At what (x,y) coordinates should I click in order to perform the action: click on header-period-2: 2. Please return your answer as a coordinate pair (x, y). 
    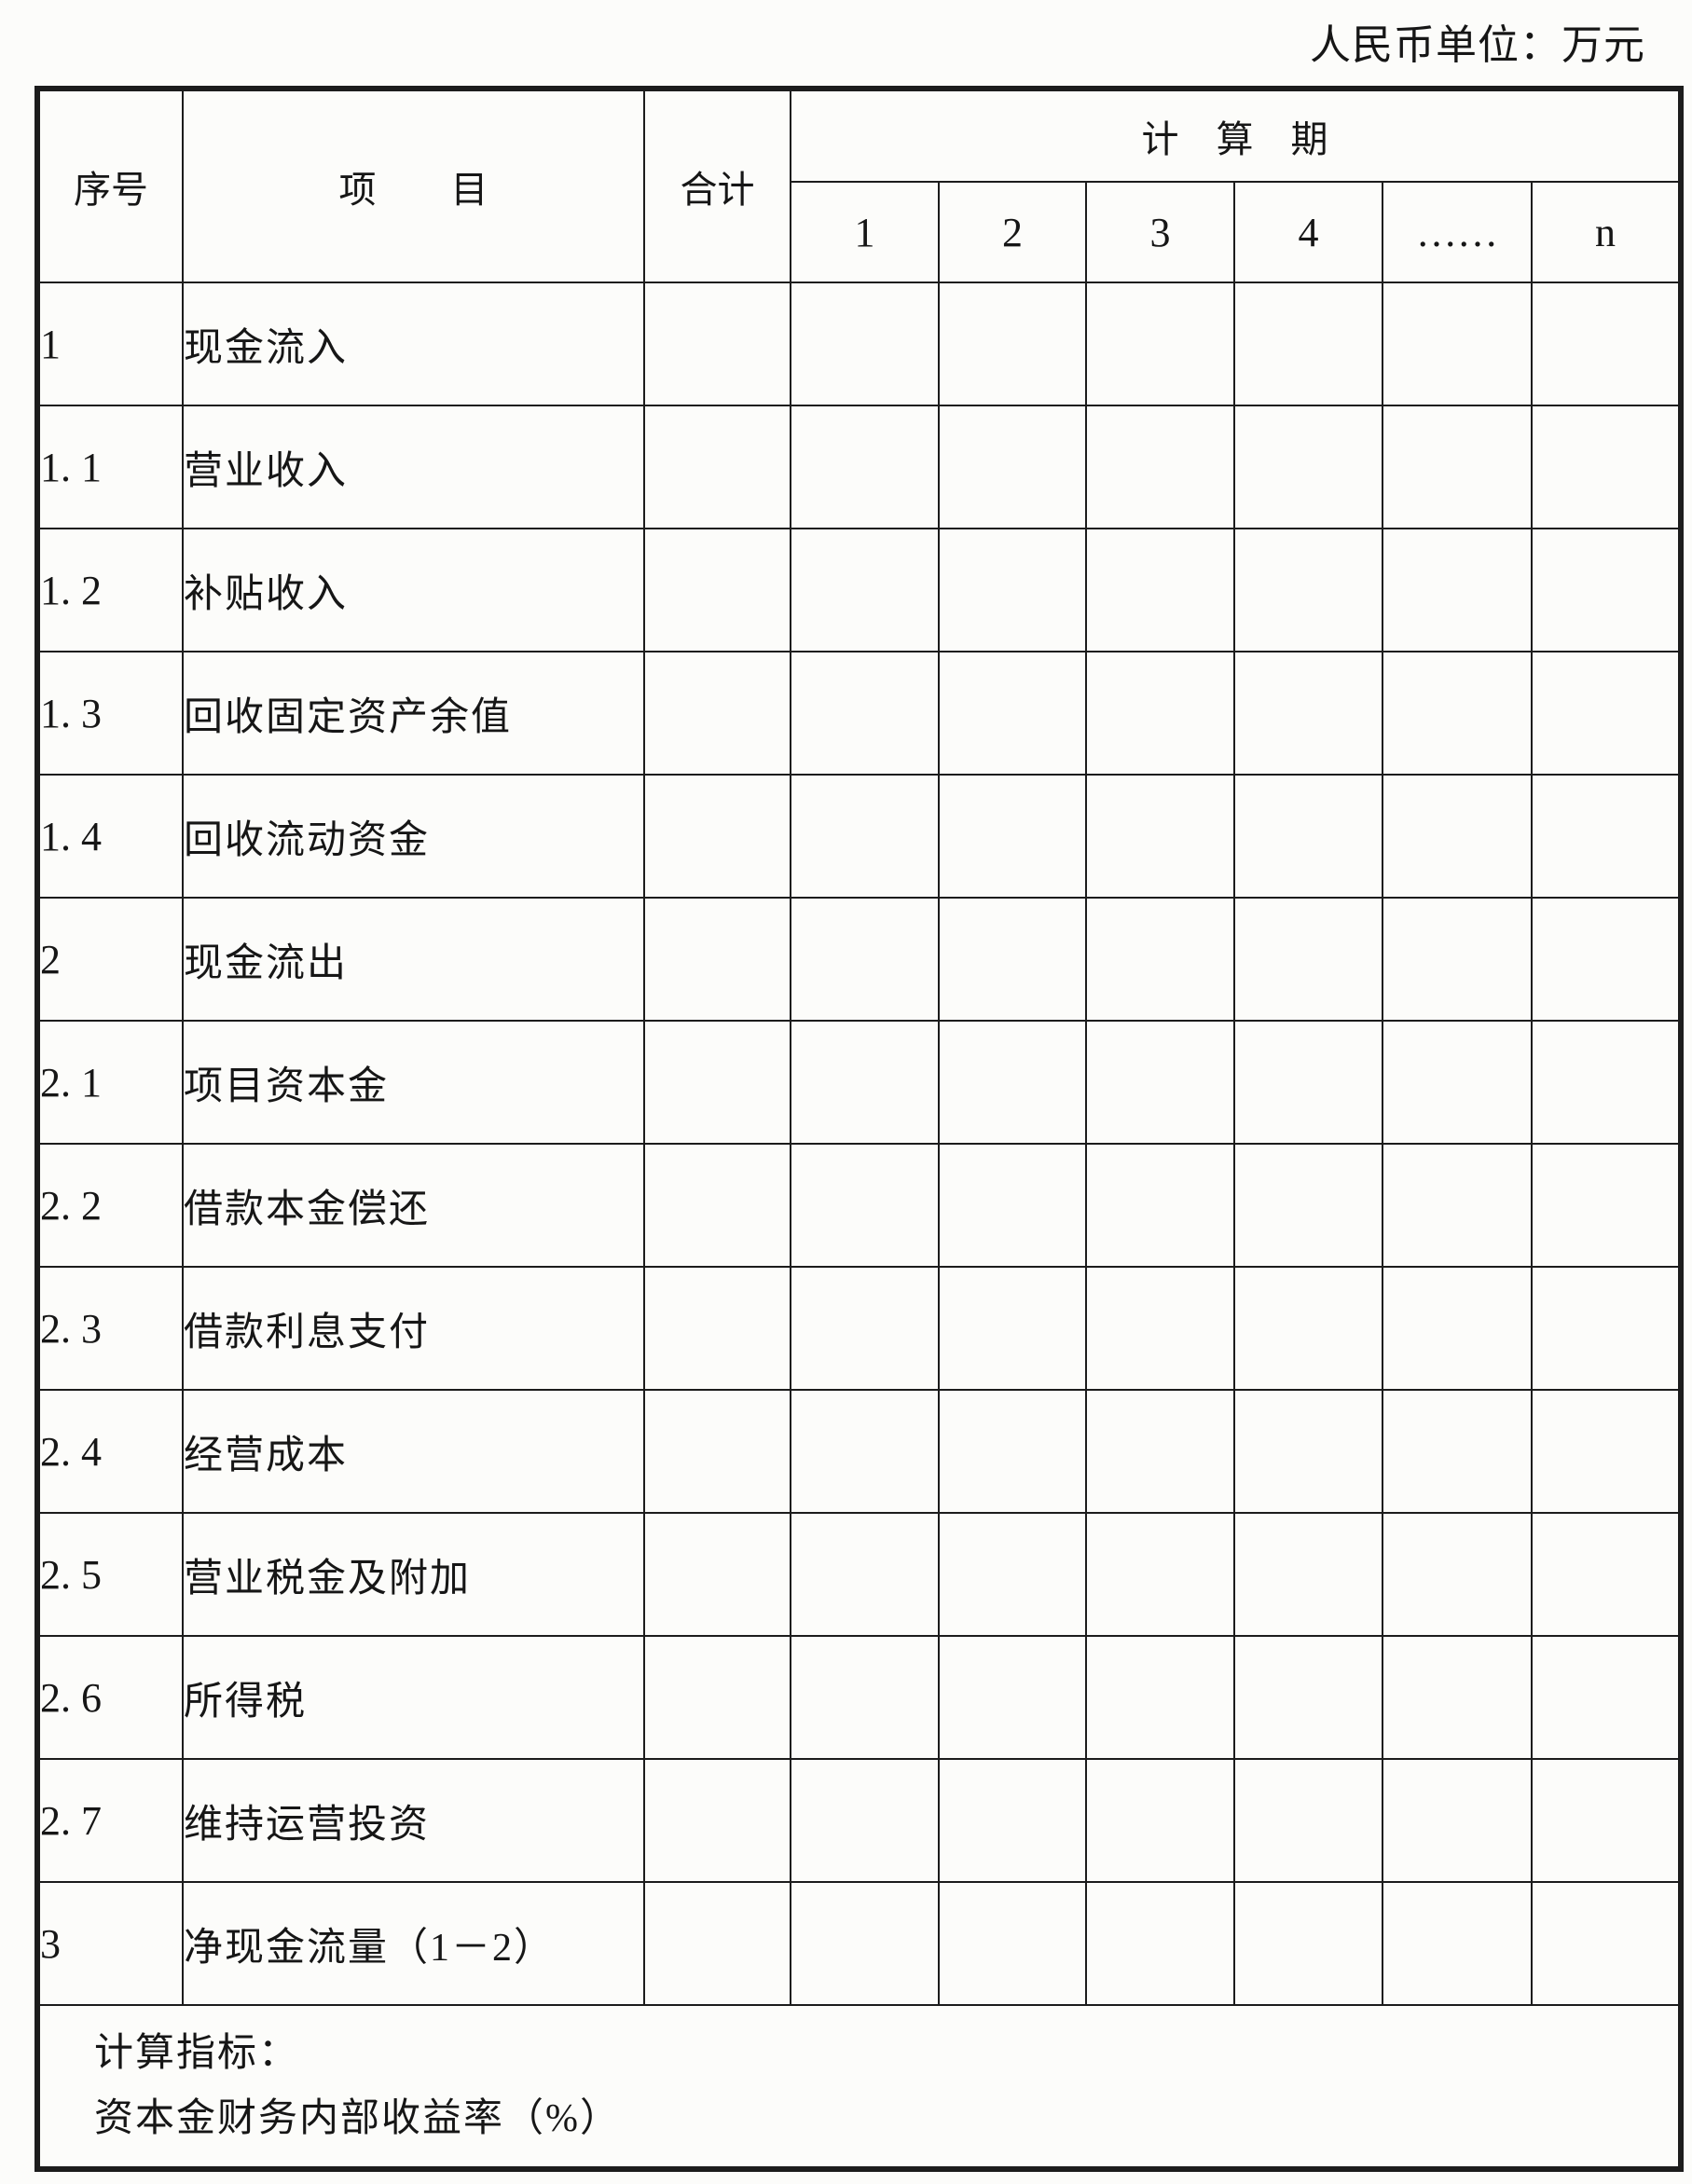
    Looking at the image, I should click on (1013, 232).